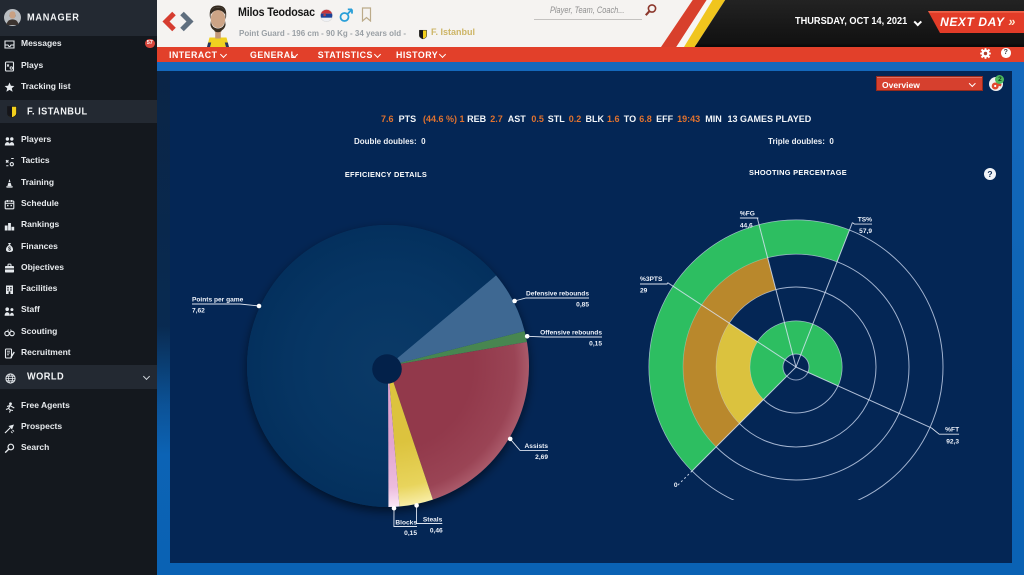 The image size is (1024, 575). Describe the element at coordinates (198, 311) in the screenshot. I see `svg-text: 7,62` at that location.